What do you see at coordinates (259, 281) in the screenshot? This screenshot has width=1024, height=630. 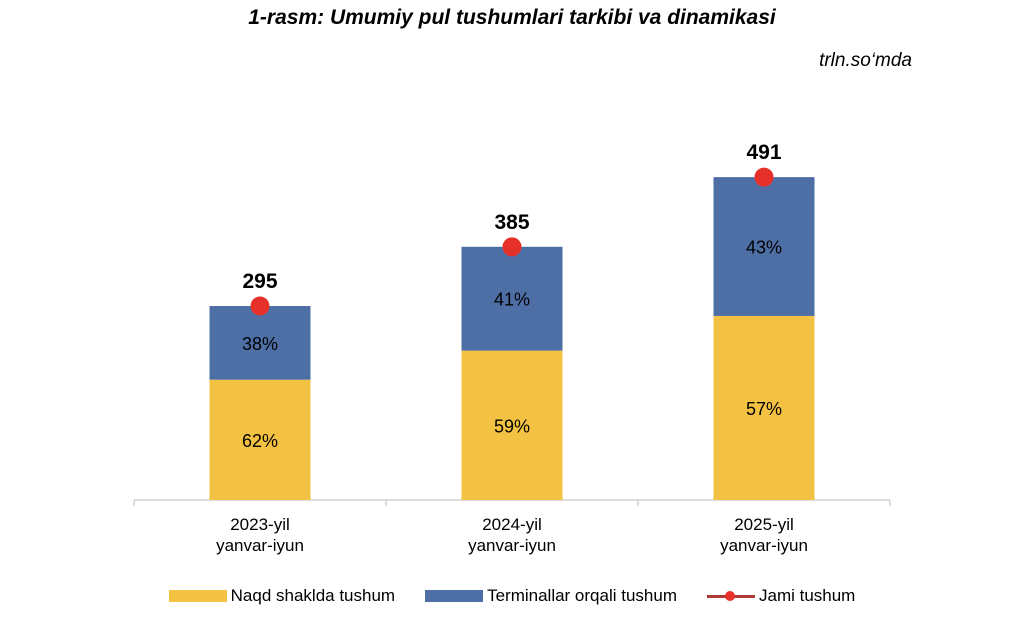 I see `data-label-total: 295` at bounding box center [259, 281].